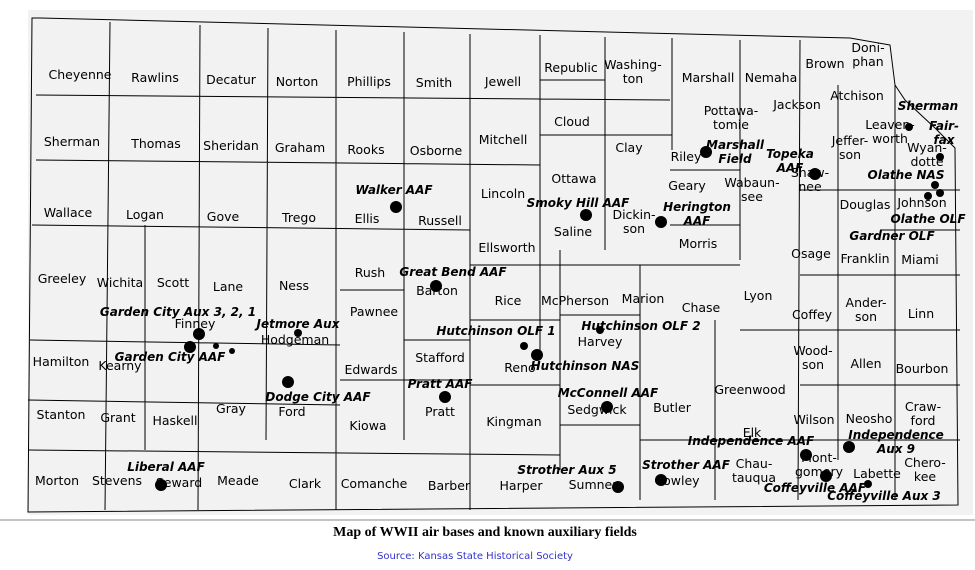  Describe the element at coordinates (579, 203) in the screenshot. I see `air-field-label: Smoky Hill AAF` at that location.